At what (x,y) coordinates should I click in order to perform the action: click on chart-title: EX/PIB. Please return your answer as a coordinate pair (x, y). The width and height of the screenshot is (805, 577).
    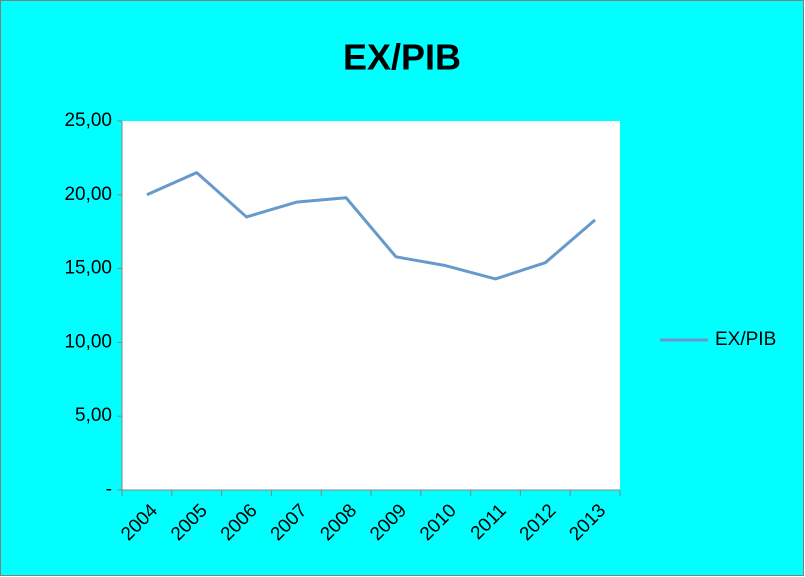
    Looking at the image, I should click on (402, 57).